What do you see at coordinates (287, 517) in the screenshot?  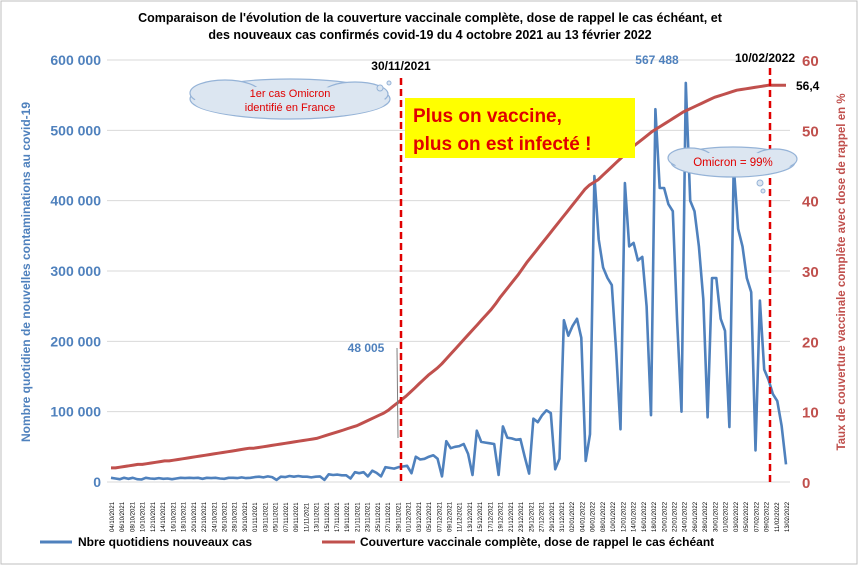 I see `x-tick-label: 07/11/2021` at bounding box center [287, 517].